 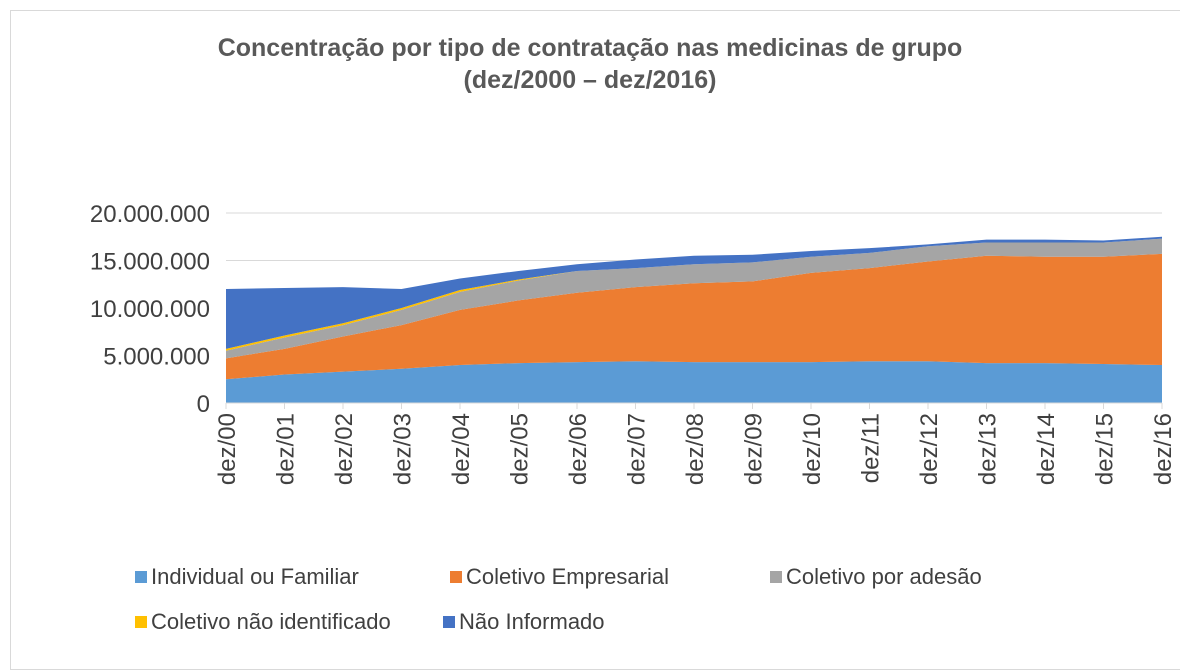 I want to click on x-tick-label: dez/12, so click(x=929, y=449).